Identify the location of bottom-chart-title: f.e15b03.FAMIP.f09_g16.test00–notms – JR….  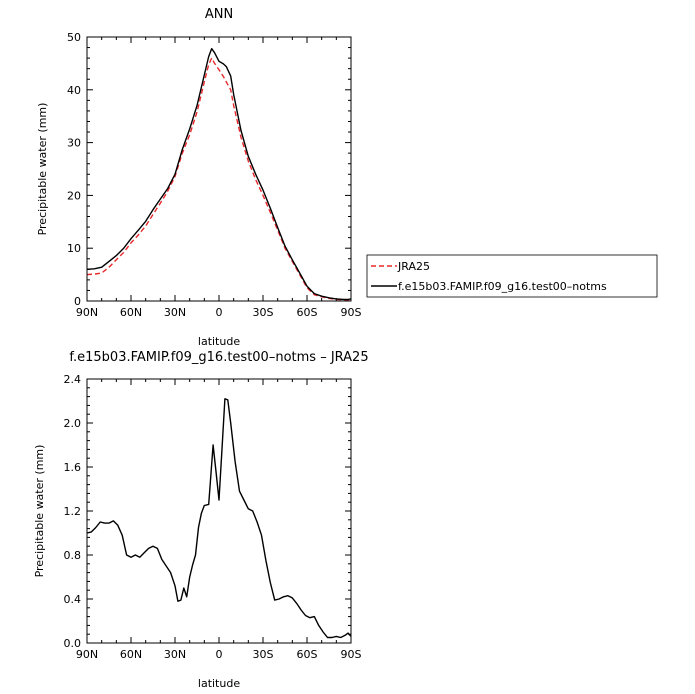
(218, 357).